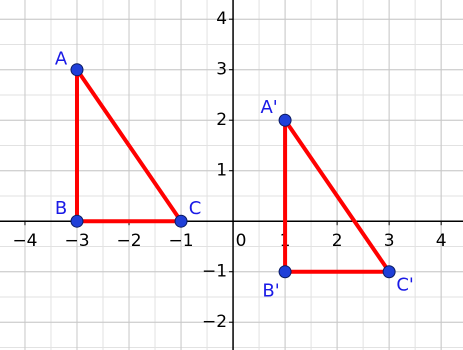  What do you see at coordinates (195, 208) in the screenshot?
I see `point-label: C` at bounding box center [195, 208].